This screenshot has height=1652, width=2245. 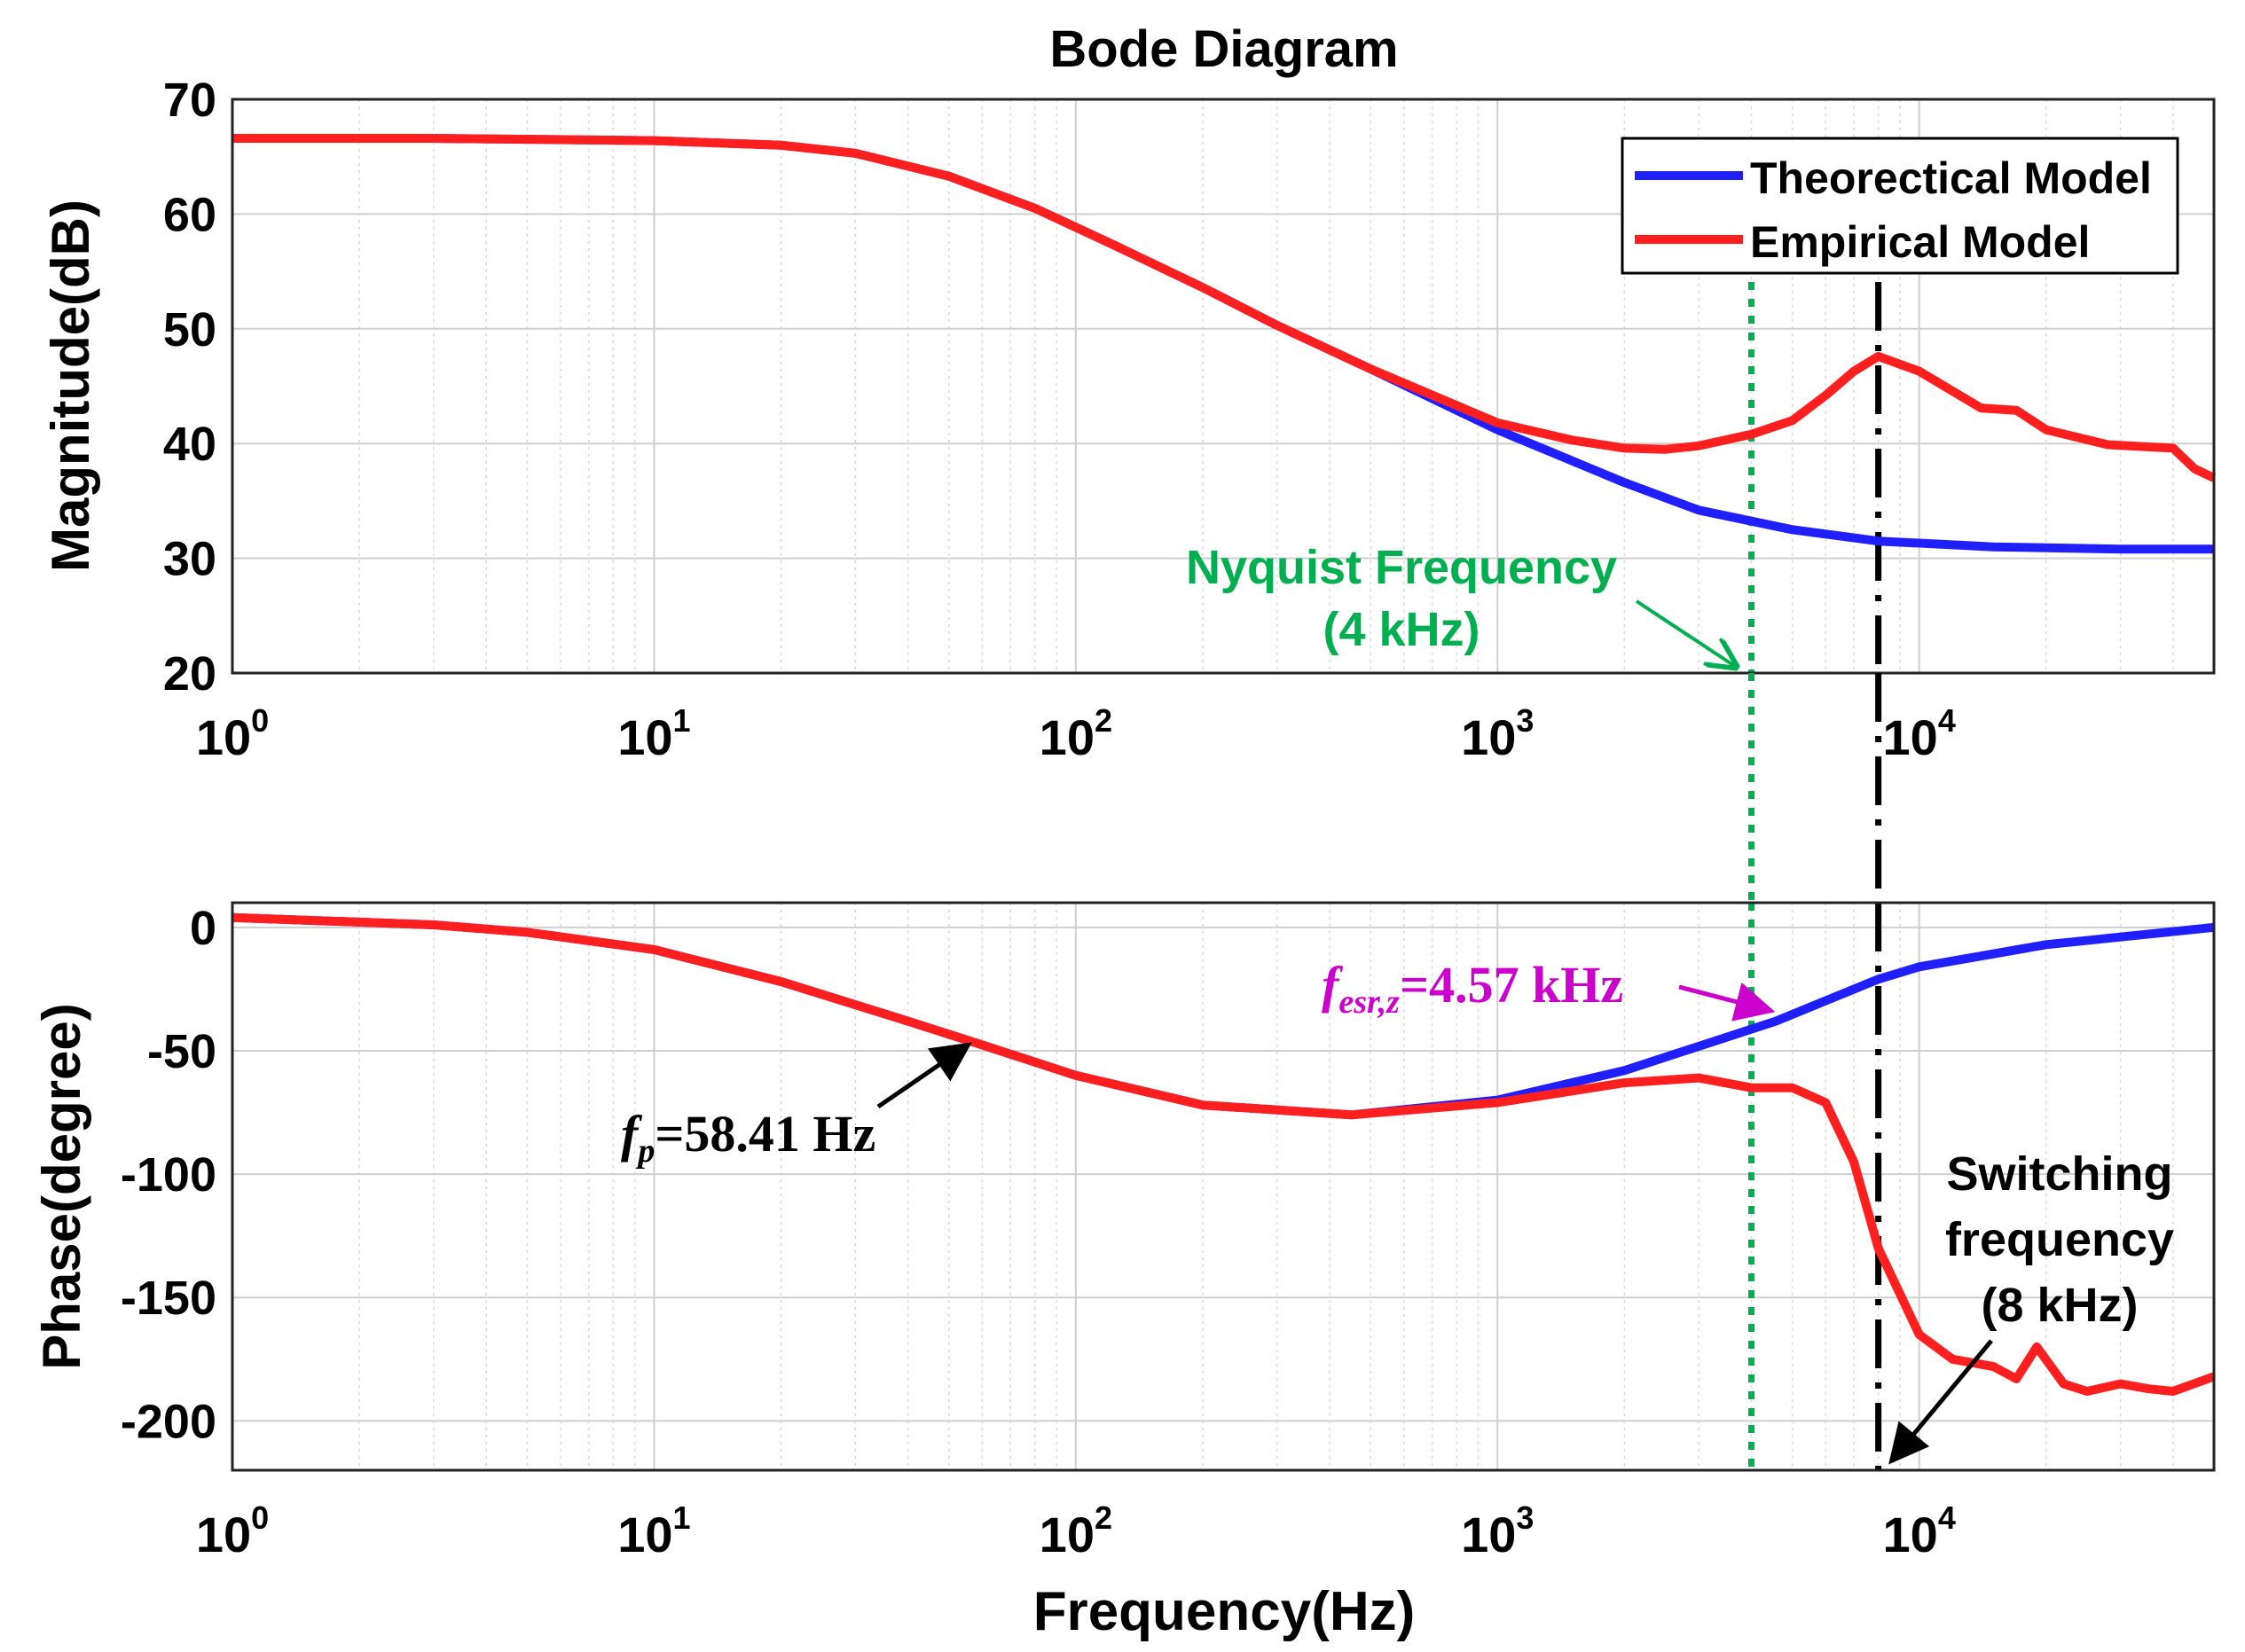 I want to click on phase-y-tick-label: -100, so click(x=168, y=1175).